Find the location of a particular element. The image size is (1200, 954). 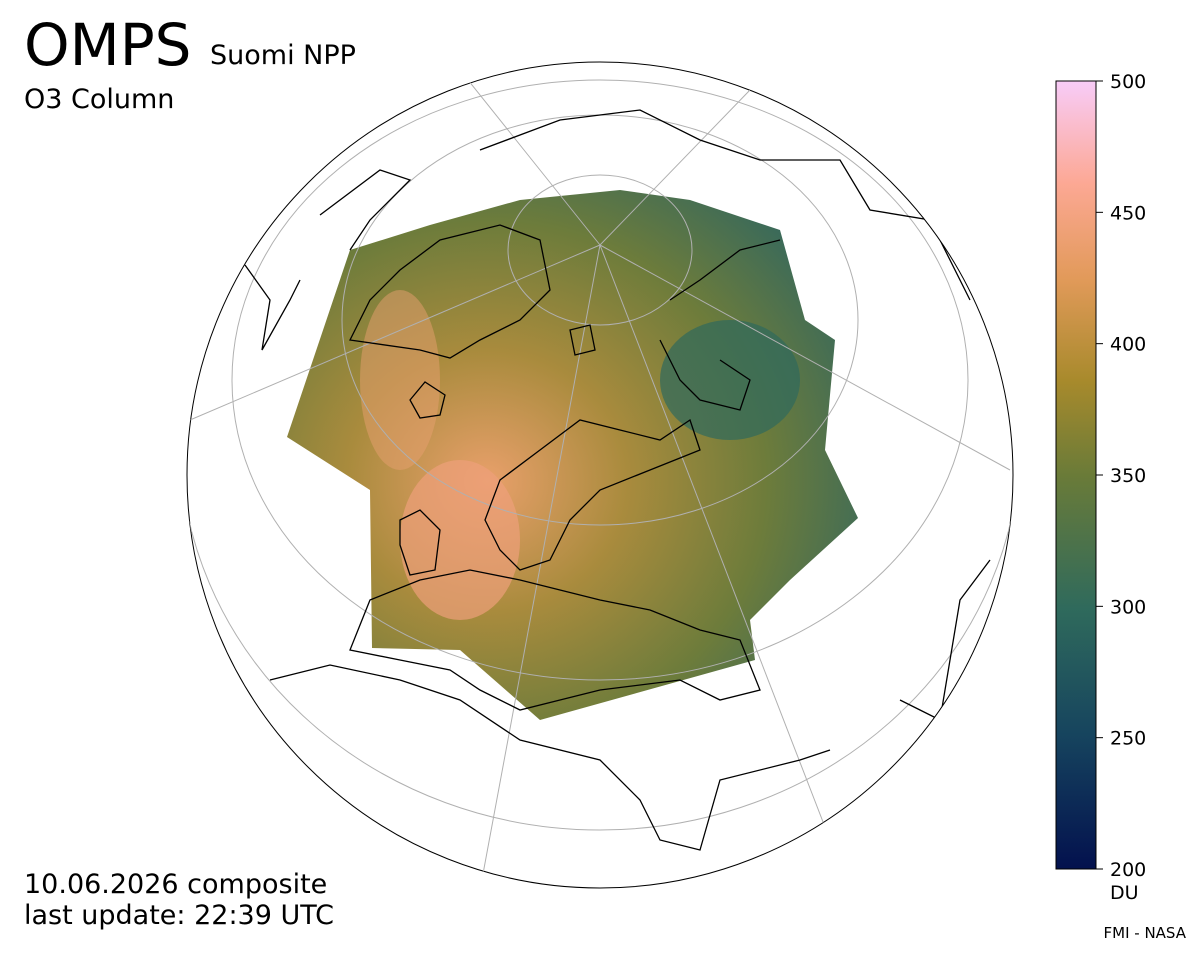

colorbar-tick-label: 350 is located at coordinates (1128, 476).